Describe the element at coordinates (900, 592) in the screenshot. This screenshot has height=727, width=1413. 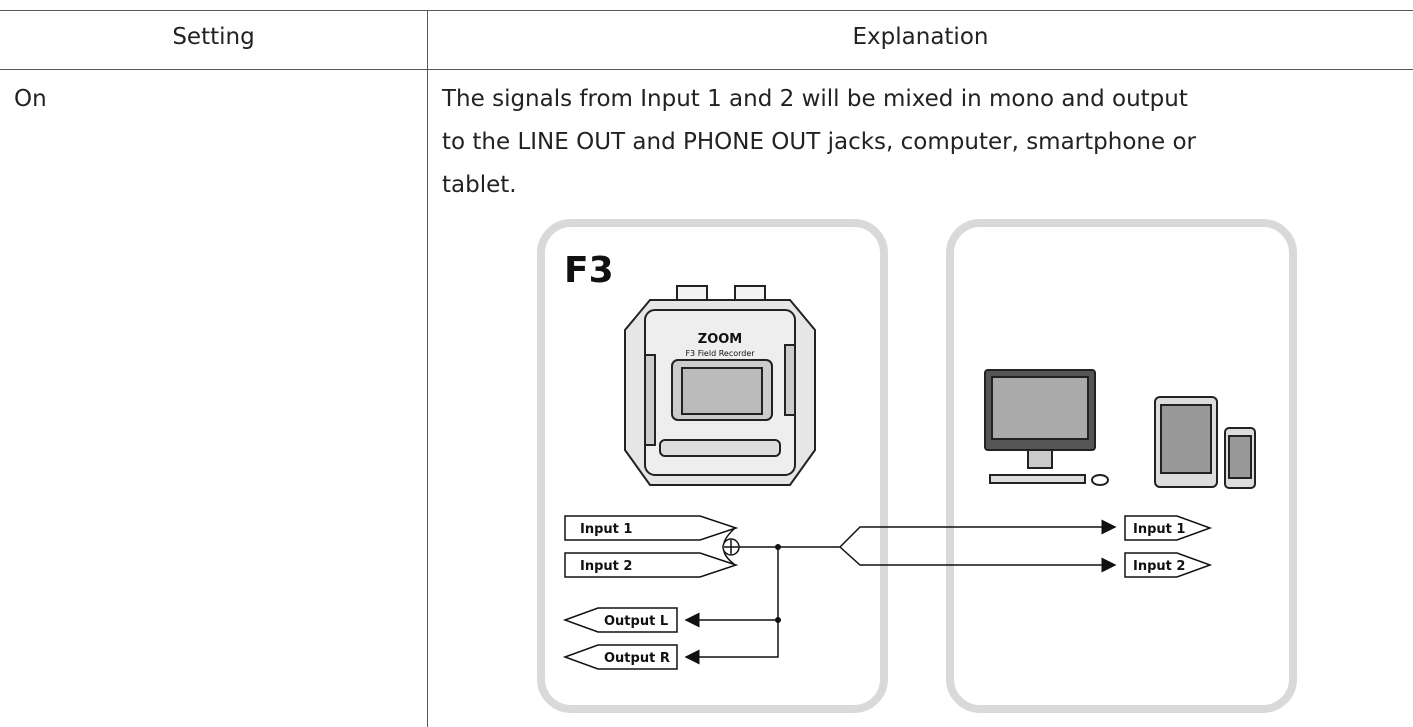
I see `signal-lines` at that location.